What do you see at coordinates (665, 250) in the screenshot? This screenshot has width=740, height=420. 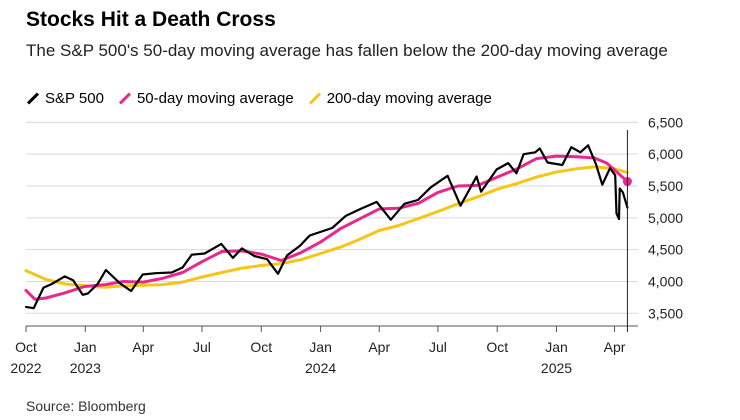 I see `y-tick-label: 4,500` at bounding box center [665, 250].